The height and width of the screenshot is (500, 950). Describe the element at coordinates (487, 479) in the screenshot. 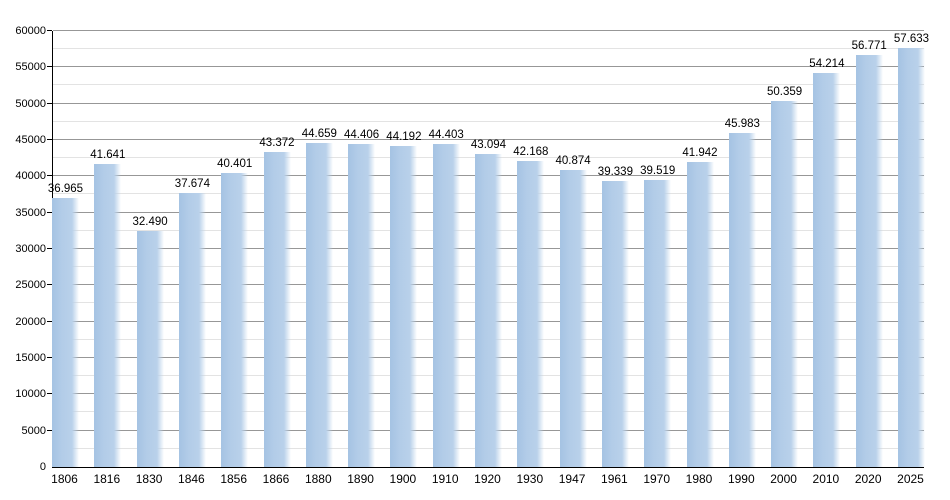

I see `x-axis-tick-label: 1920` at that location.